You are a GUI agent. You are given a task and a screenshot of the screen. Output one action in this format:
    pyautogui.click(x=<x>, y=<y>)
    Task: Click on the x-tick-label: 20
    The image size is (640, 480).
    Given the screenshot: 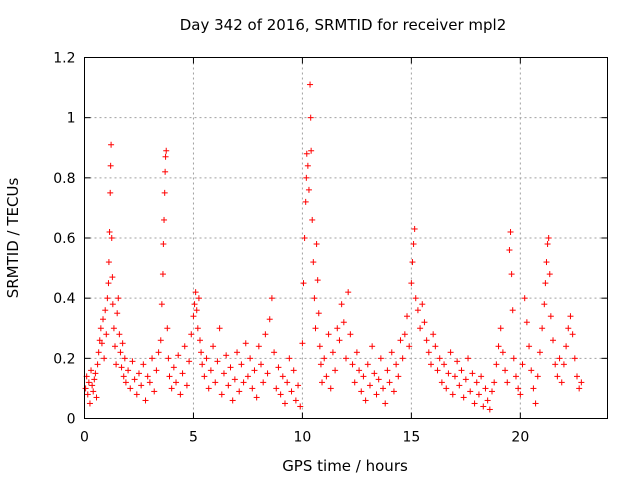 What is the action you would take?
    pyautogui.click(x=520, y=438)
    